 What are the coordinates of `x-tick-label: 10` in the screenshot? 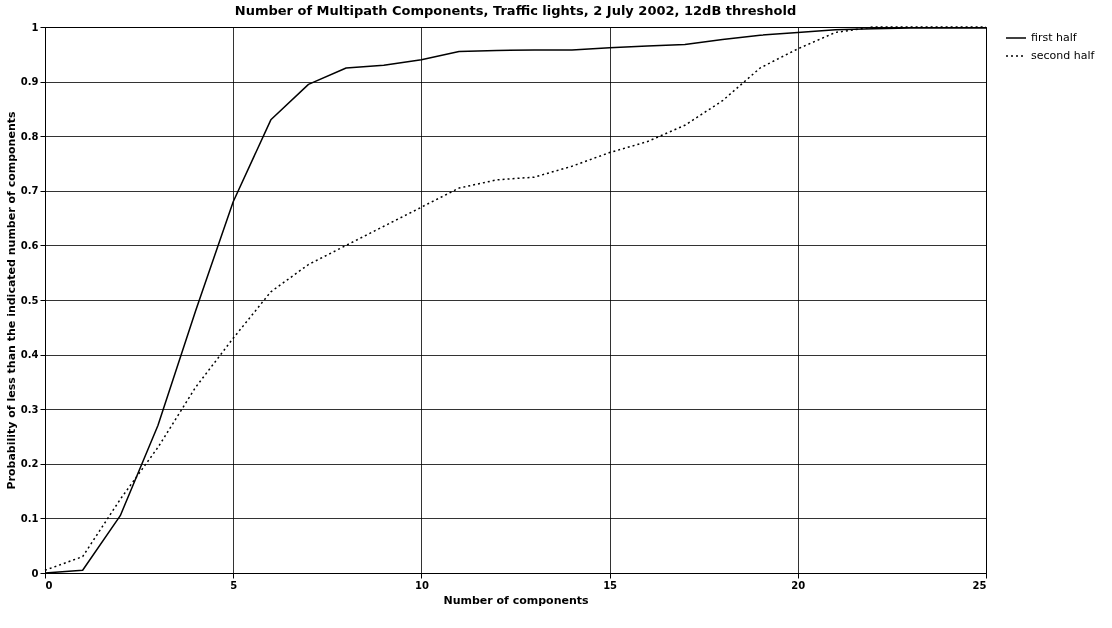 It's located at (421, 585).